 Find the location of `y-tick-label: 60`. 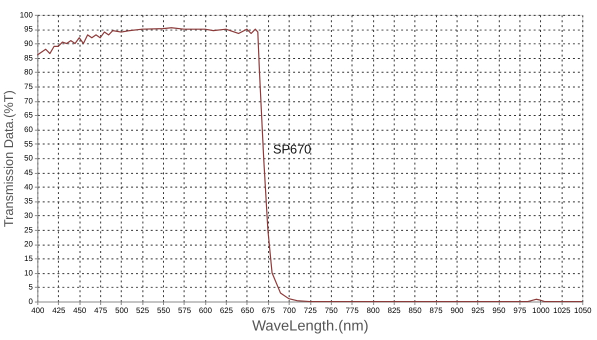

y-tick-label: 60 is located at coordinates (29, 129).